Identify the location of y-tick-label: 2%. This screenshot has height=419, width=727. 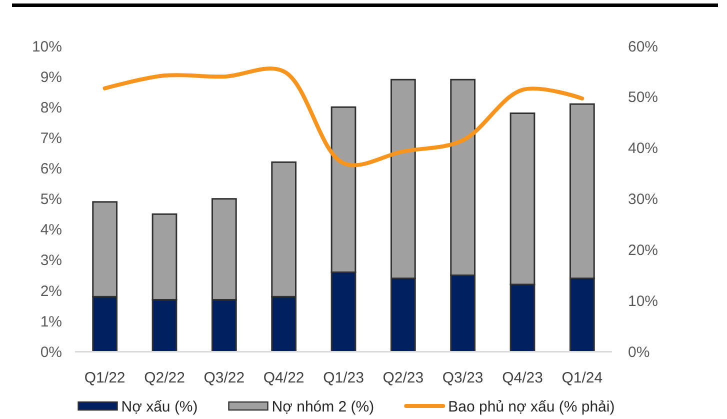
(51, 291).